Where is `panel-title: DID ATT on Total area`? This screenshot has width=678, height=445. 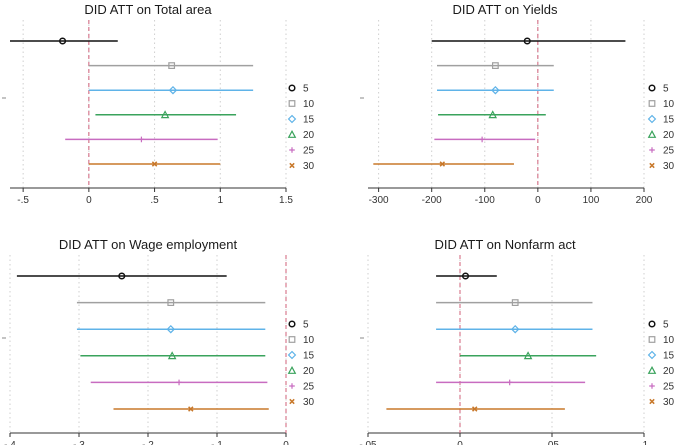 panel-title: DID ATT on Total area is located at coordinates (148, 9).